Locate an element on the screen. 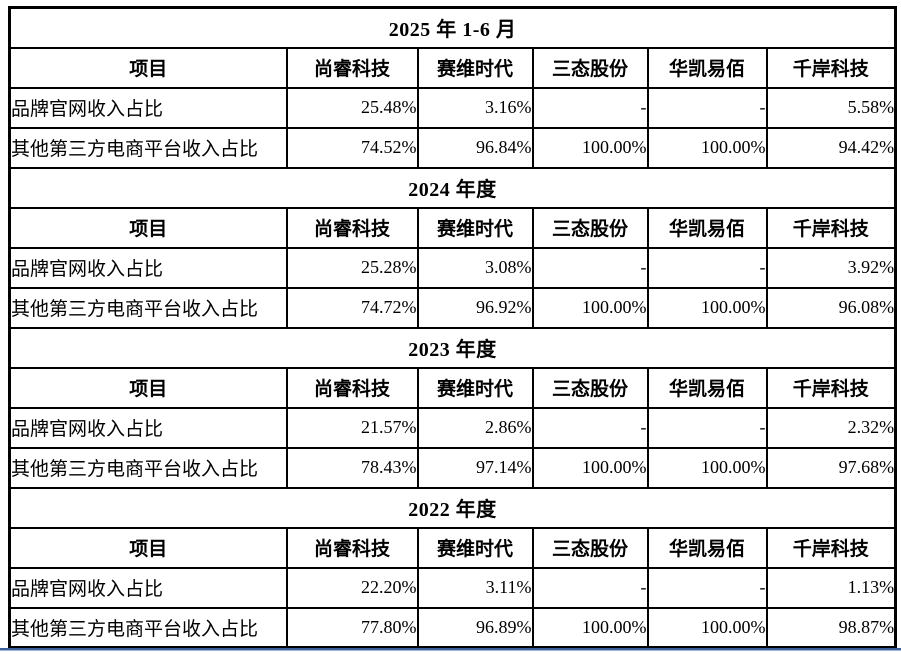 Image resolution: width=901 pixels, height=654 pixels. value-cell: 3.08% is located at coordinates (475, 267).